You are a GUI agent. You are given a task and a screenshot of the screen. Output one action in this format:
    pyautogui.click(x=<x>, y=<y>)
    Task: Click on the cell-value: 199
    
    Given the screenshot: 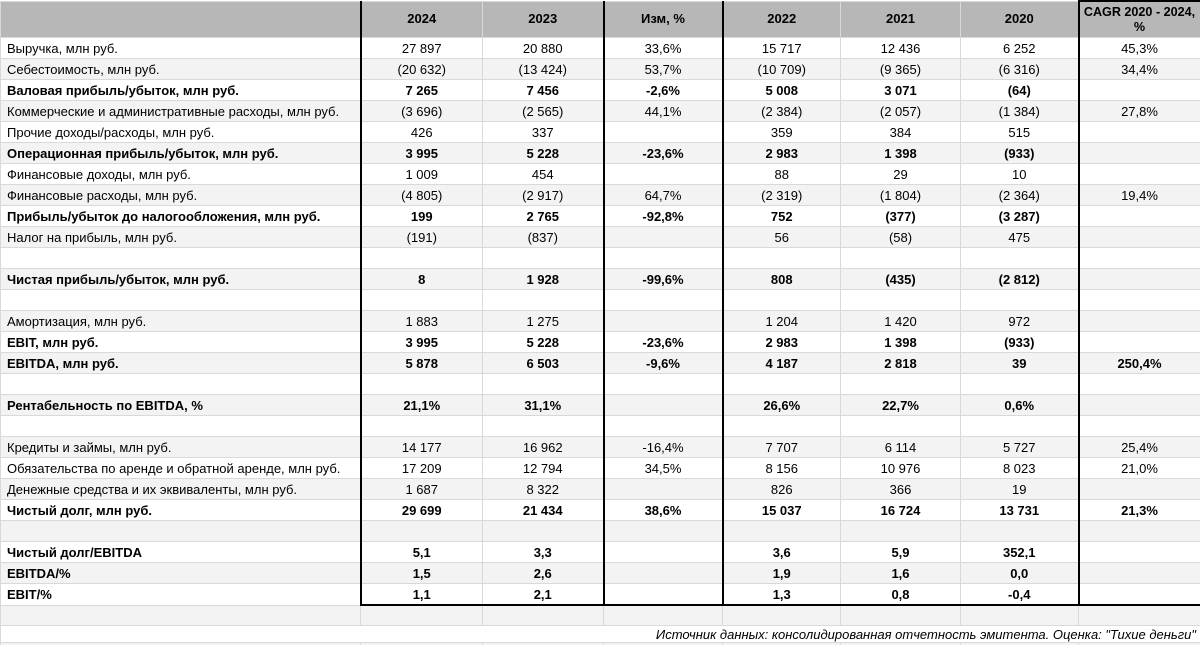 What is the action you would take?
    pyautogui.click(x=421, y=216)
    